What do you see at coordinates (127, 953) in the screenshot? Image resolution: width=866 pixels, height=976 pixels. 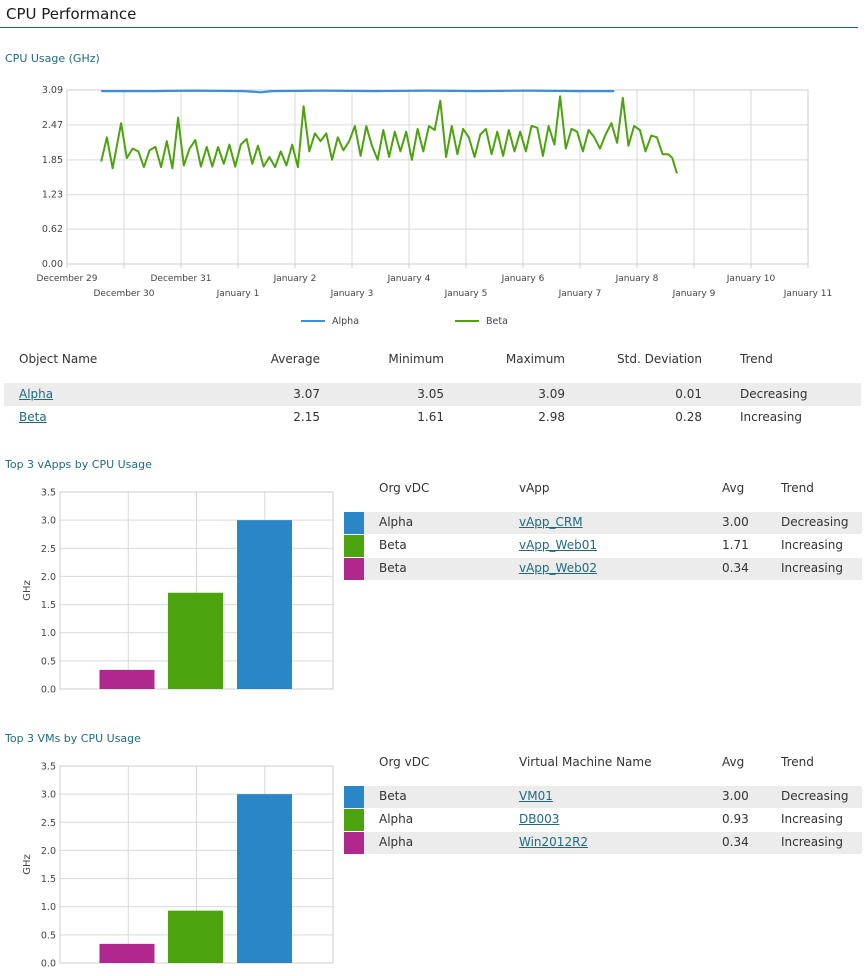 I see `bar-win2012r2` at bounding box center [127, 953].